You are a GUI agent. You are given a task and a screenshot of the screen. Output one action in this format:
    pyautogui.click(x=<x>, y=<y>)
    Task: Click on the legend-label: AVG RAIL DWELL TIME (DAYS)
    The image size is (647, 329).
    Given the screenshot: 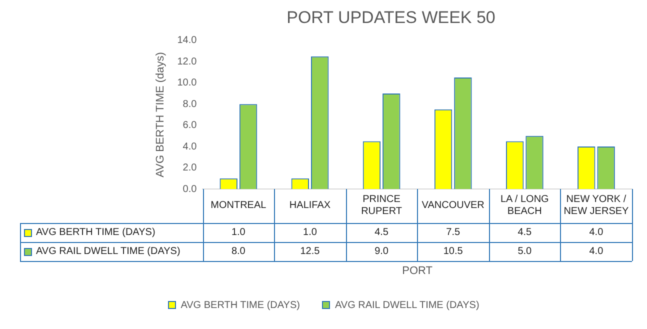 What is the action you would take?
    pyautogui.click(x=108, y=252)
    